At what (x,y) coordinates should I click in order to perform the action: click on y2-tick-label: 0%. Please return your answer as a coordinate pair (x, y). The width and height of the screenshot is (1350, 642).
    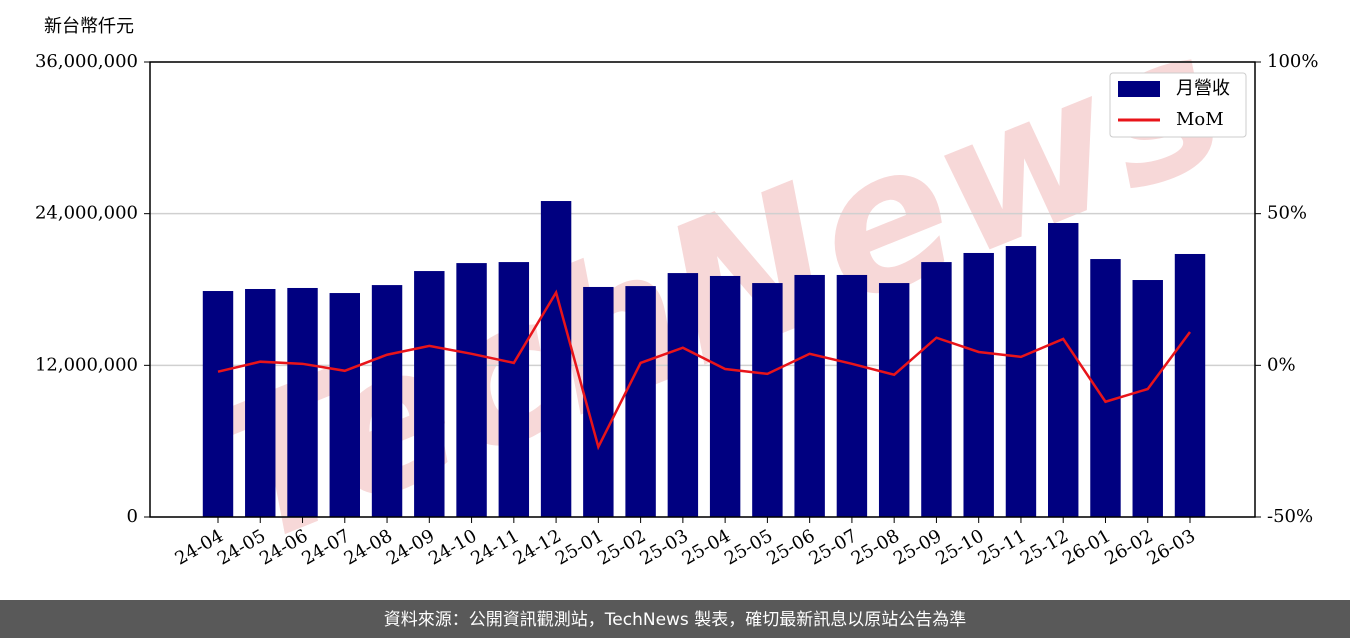
    Looking at the image, I should click on (1281, 364).